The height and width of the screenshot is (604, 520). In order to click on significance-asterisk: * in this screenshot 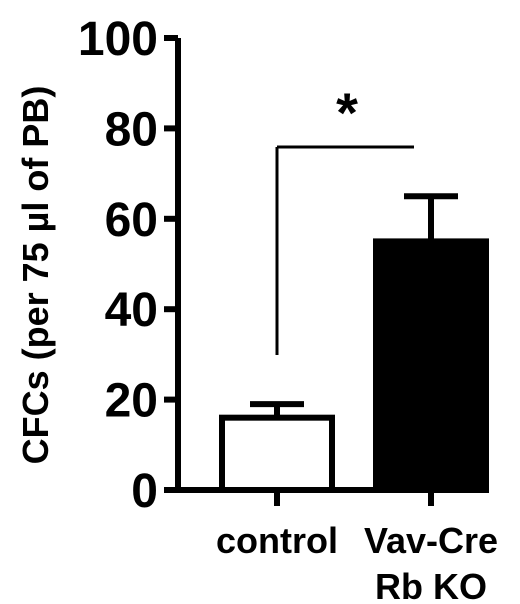, I will do `click(347, 112)`.